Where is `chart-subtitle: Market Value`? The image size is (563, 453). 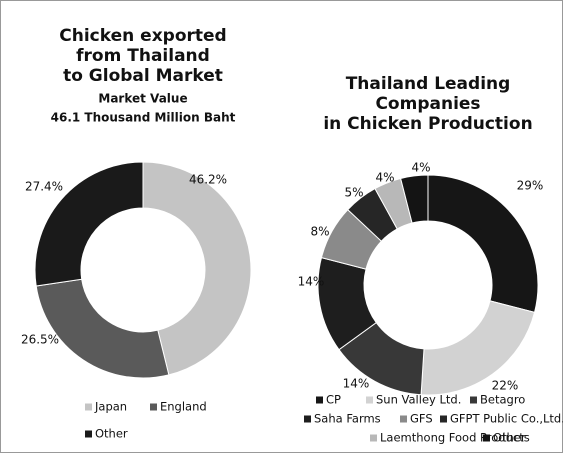
chart-subtitle: Market Value is located at coordinates (142, 99).